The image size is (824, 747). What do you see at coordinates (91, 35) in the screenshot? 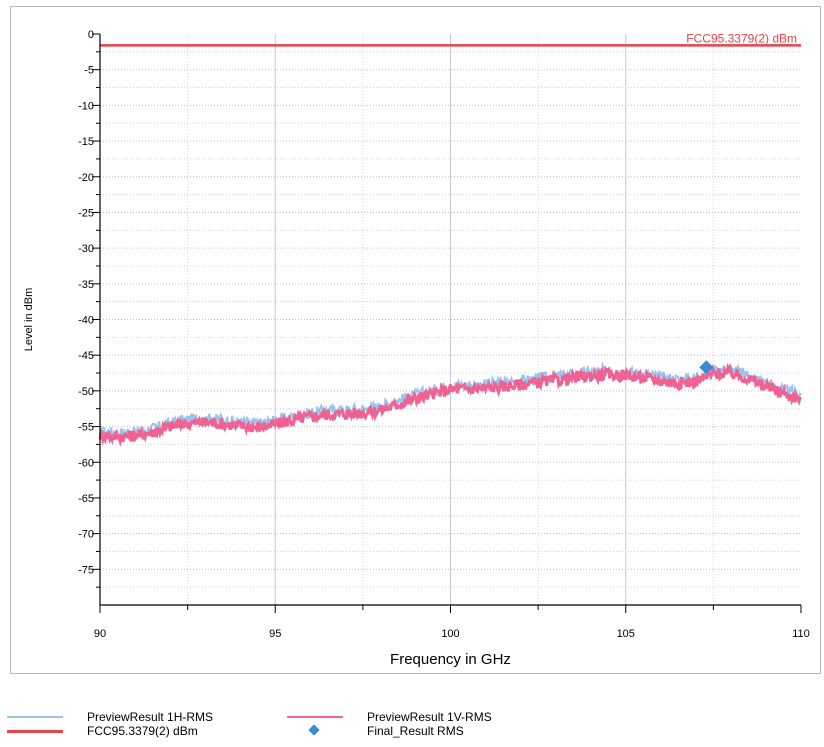
I see `y-tick-label: 0` at bounding box center [91, 35].